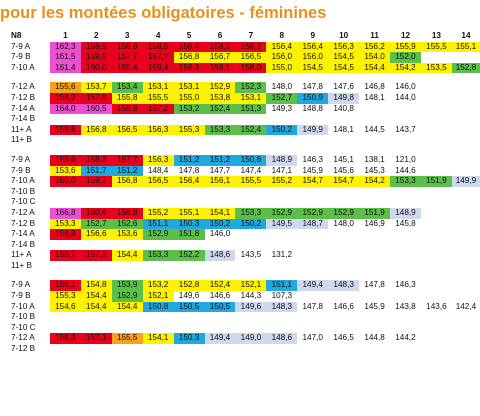 The width and height of the screenshot is (480, 416). I want to click on value-cell: 148,8, so click(312, 108).